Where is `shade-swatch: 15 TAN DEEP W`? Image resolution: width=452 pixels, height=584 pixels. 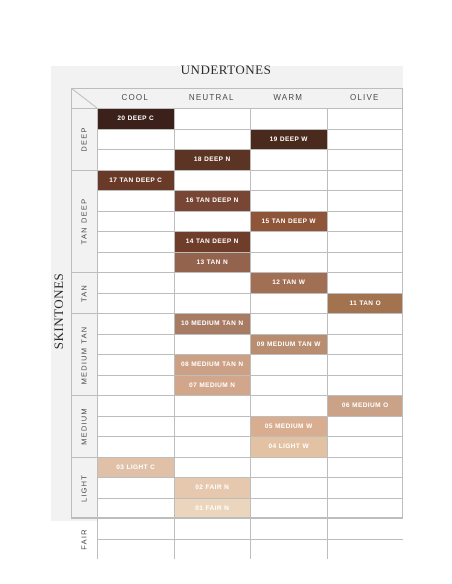
shade-swatch: 15 TAN DEEP W is located at coordinates (288, 221).